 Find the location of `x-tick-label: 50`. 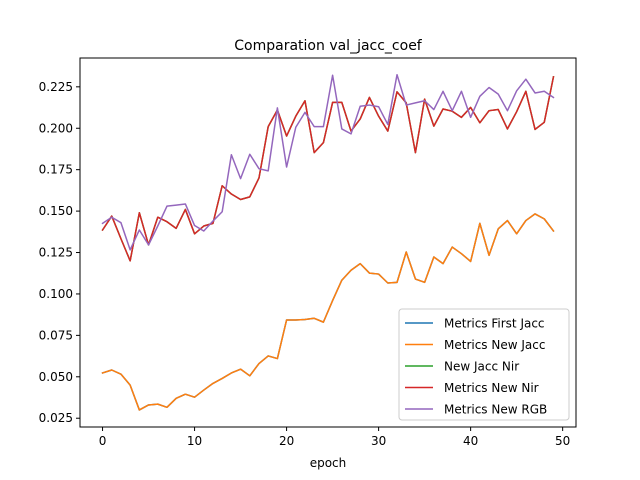

x-tick-label: 50 is located at coordinates (562, 441).